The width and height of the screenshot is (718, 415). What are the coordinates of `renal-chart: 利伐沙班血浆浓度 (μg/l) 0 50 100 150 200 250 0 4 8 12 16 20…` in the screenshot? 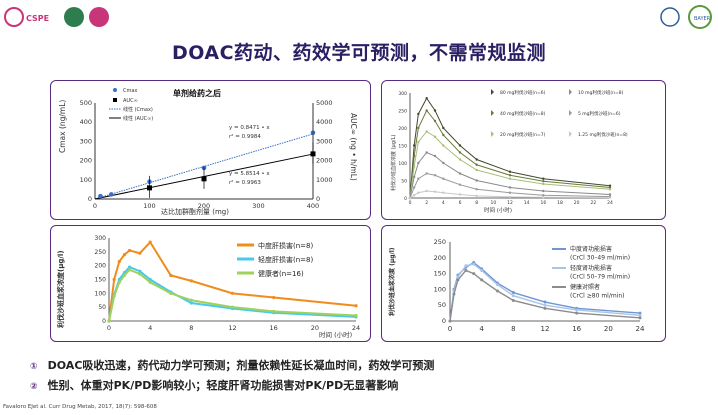 It's located at (516, 285).